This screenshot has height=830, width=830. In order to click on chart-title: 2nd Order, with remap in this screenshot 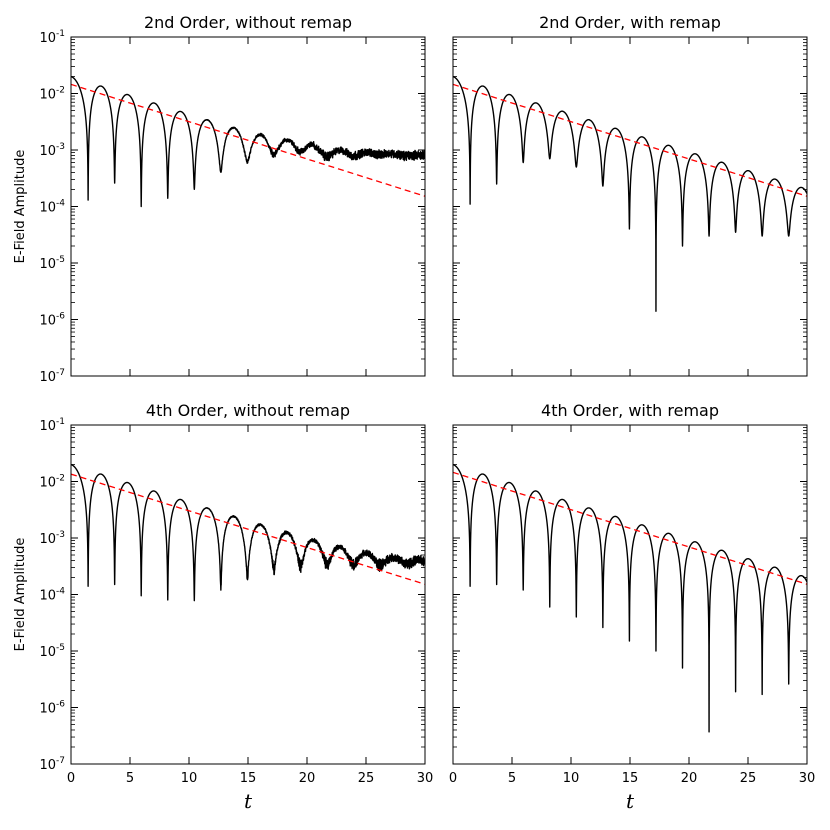, I will do `click(630, 22)`.